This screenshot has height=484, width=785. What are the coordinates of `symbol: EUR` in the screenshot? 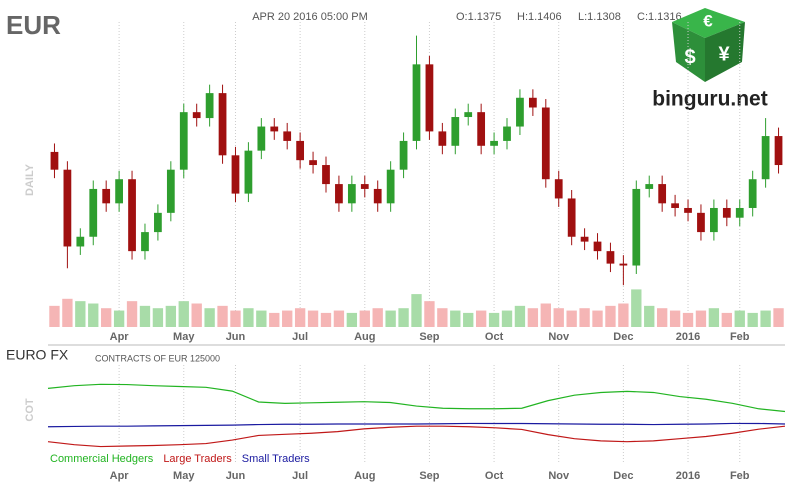 It's located at (33, 25).